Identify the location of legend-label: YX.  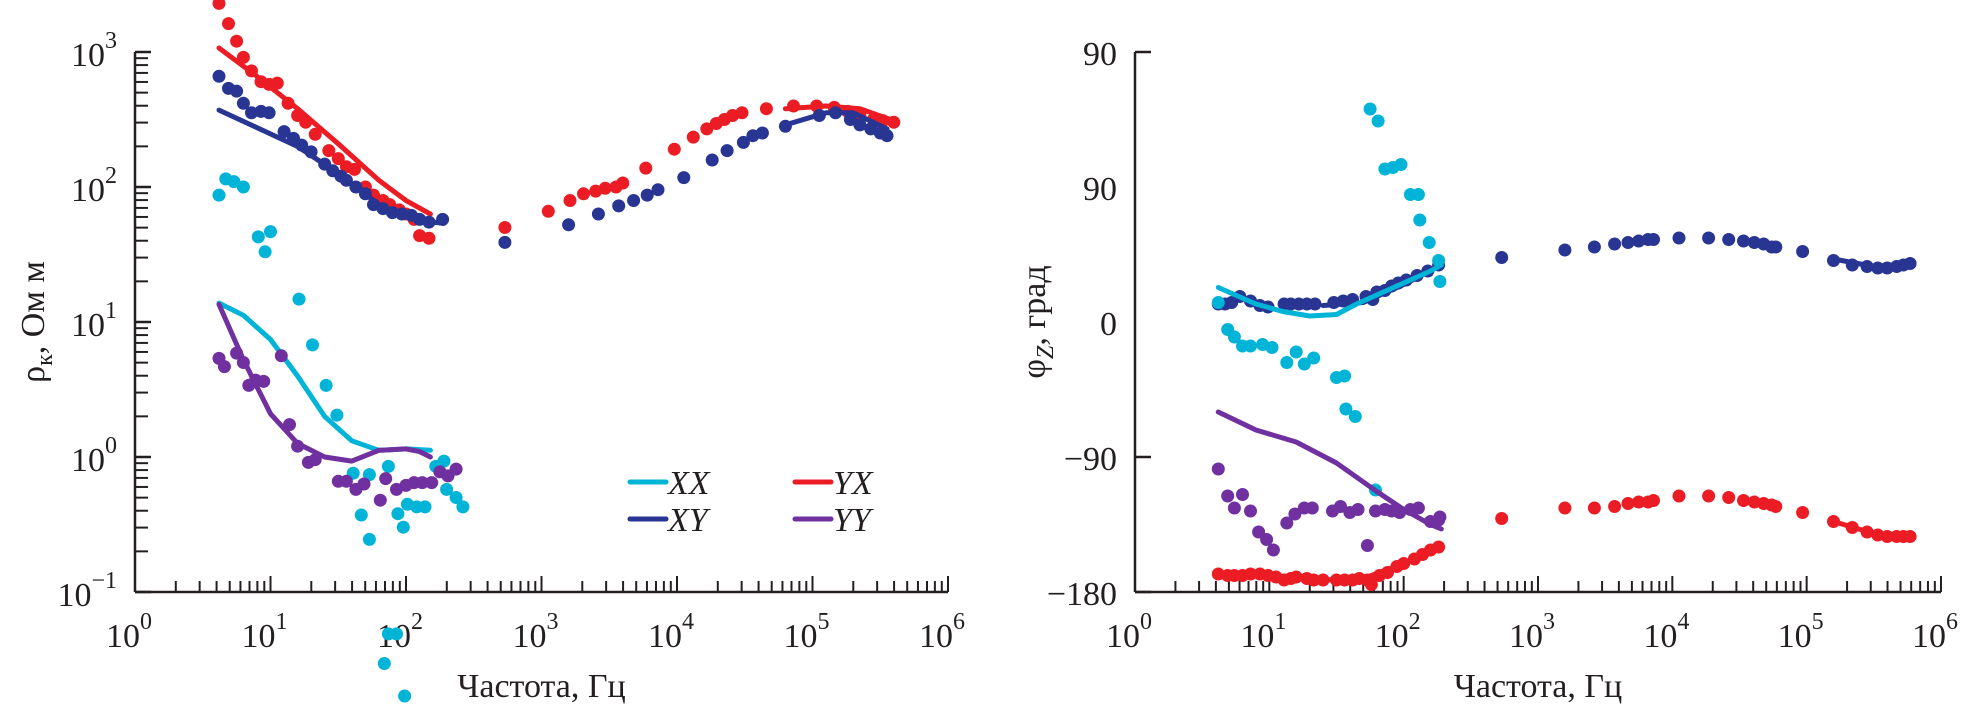
(853, 483).